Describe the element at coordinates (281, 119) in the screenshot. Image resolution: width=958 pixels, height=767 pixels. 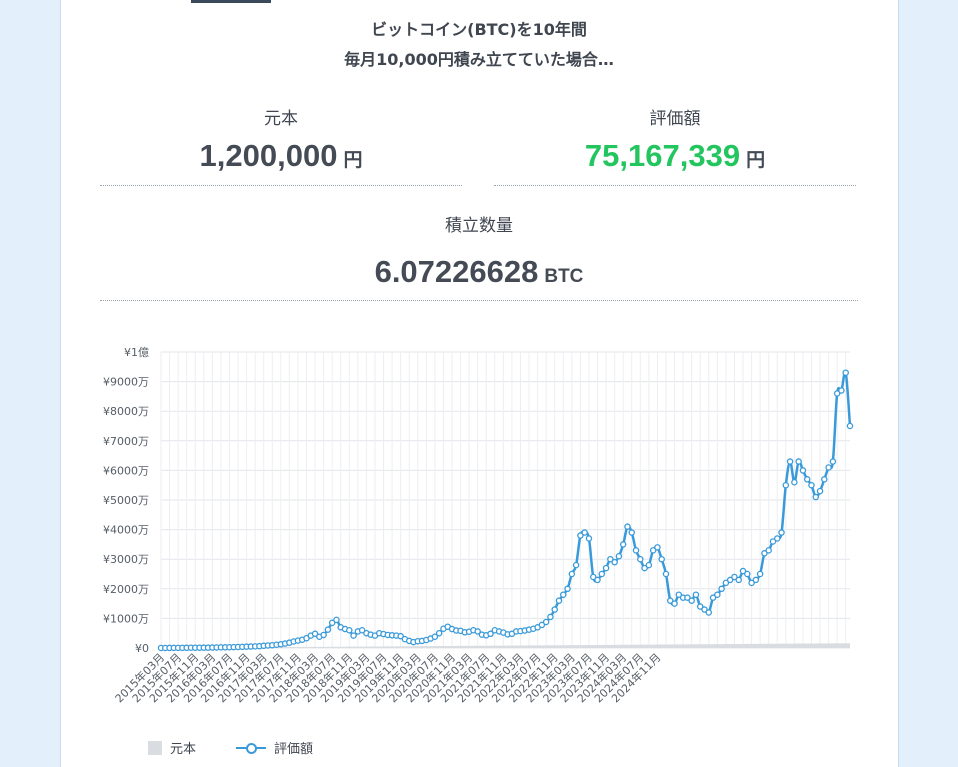
I see `principal-label: 元本` at that location.